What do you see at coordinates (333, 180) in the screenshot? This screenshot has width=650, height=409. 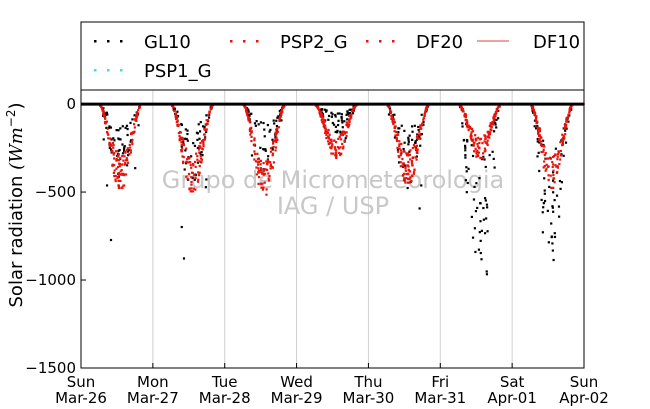 I see `watermark-line-1: Grupo de Micrometeorologia` at bounding box center [333, 180].